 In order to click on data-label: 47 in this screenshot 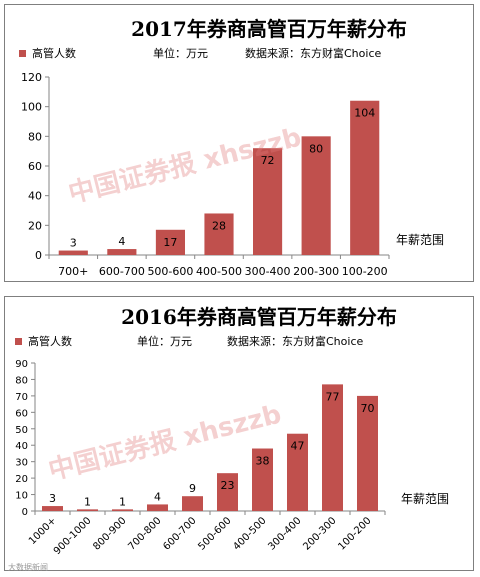, I will do `click(298, 446)`.